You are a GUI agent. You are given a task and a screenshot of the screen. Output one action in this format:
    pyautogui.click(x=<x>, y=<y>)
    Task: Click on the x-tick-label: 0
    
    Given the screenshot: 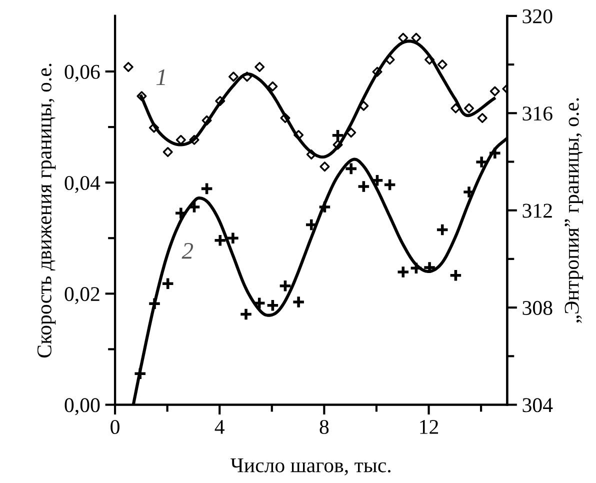 What is the action you would take?
    pyautogui.click(x=115, y=427)
    